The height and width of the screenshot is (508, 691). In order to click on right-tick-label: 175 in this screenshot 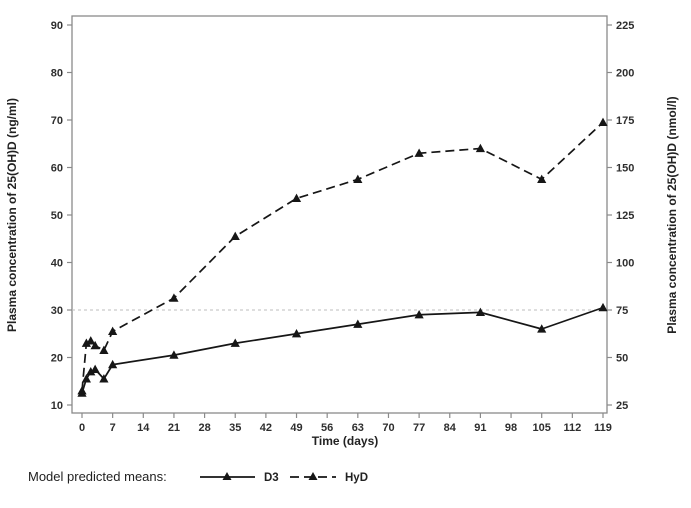, I will do `click(625, 121)`.